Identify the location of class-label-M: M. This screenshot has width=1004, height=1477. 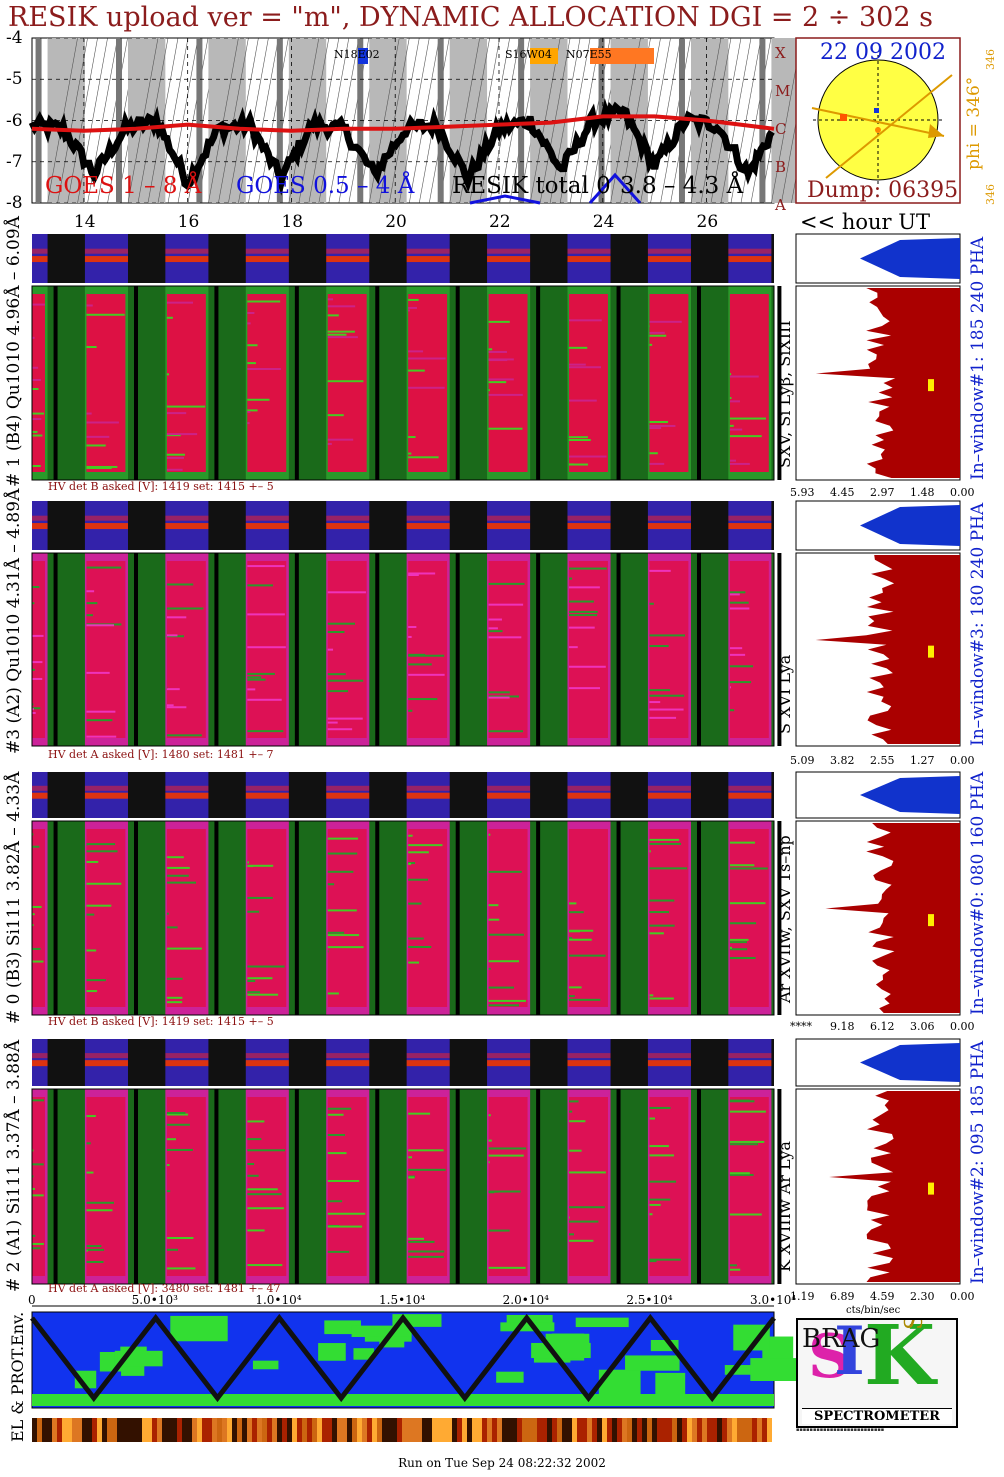
(783, 91).